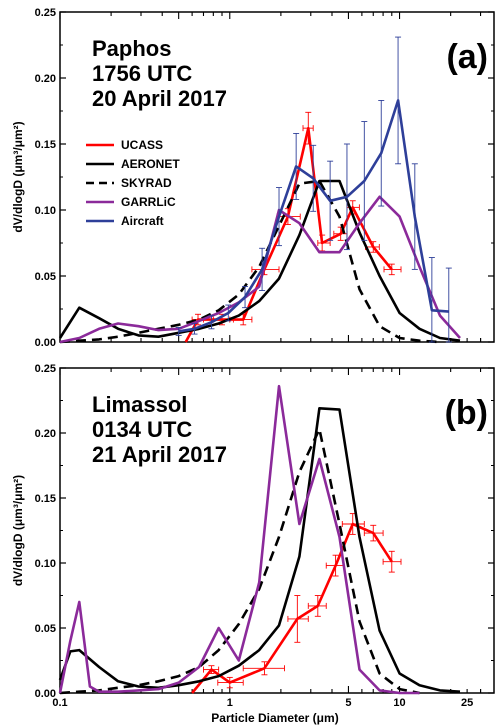 The width and height of the screenshot is (498, 726). What do you see at coordinates (142, 73) in the screenshot?
I see `panel-title-line: 1756 UTC` at bounding box center [142, 73].